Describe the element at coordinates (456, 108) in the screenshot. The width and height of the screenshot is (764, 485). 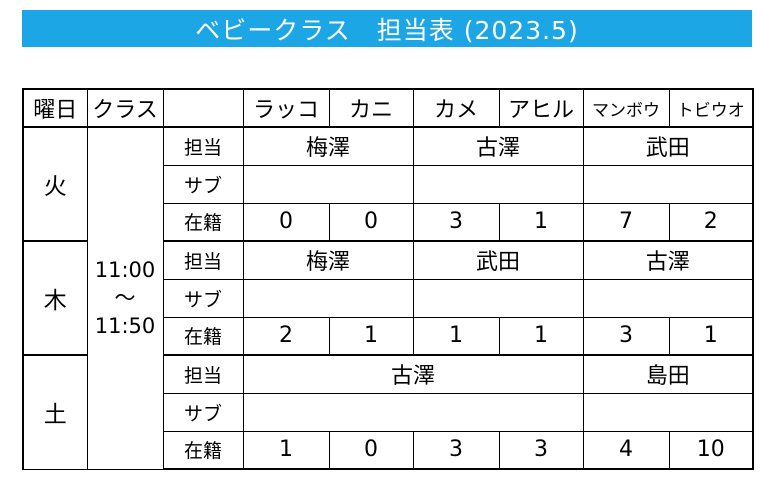
I see `header-col-kame: カメ` at that location.